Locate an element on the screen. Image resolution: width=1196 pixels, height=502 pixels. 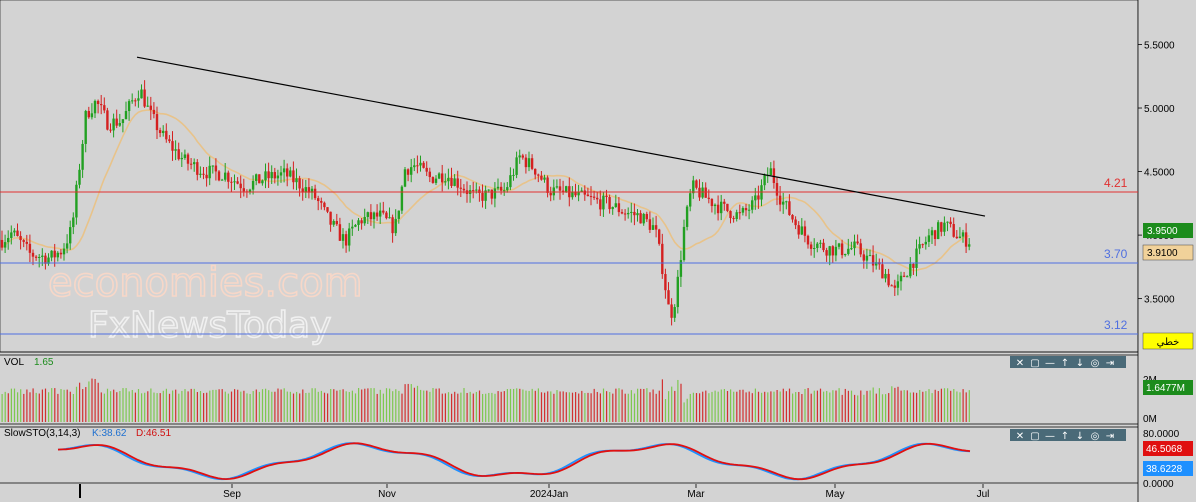
stochastic-k-box is located at coordinates (1168, 468).